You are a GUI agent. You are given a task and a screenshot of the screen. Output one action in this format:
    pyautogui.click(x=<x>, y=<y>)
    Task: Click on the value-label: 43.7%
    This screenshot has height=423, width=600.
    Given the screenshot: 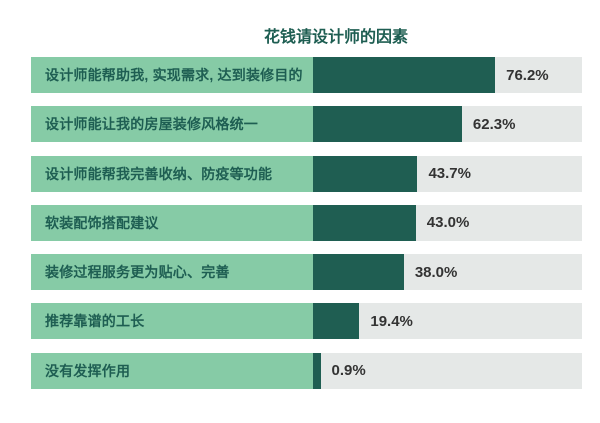 What is the action you would take?
    pyautogui.click(x=449, y=174)
    